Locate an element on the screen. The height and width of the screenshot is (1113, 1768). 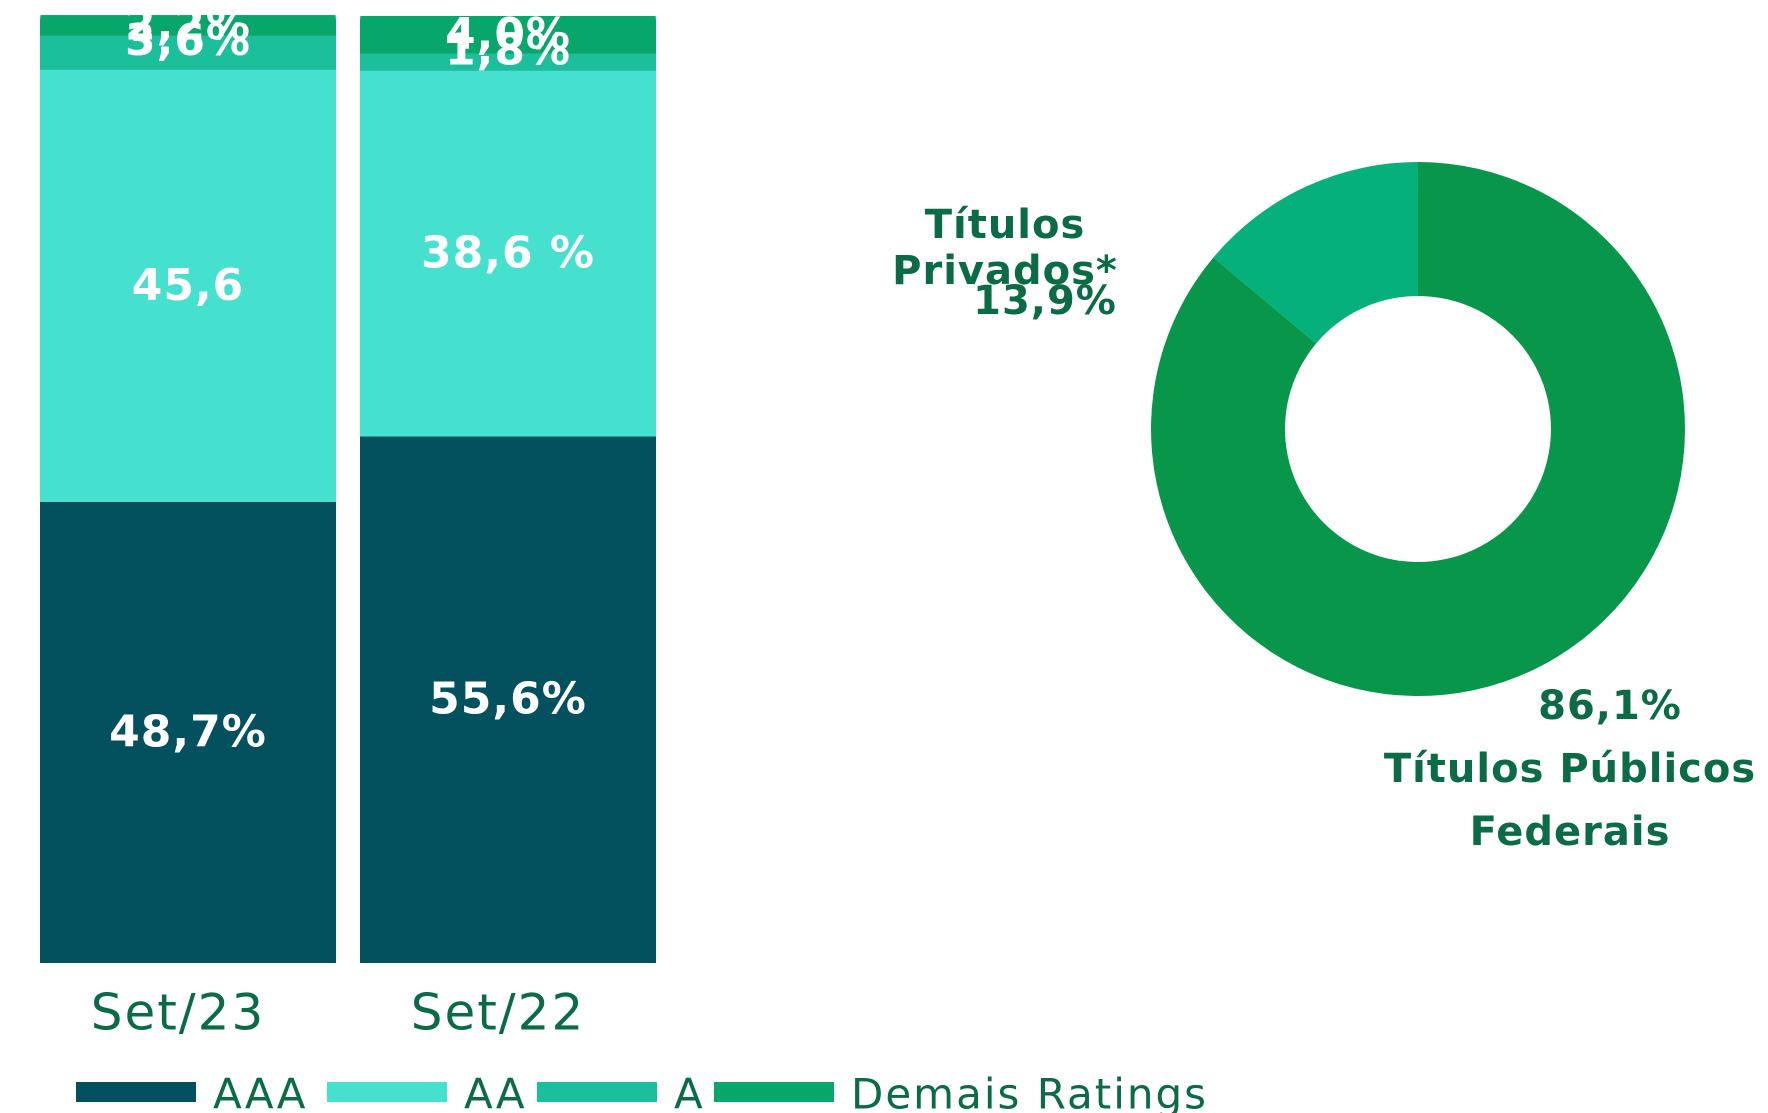
slice-label: Títulos Privados* is located at coordinates (1005, 248).